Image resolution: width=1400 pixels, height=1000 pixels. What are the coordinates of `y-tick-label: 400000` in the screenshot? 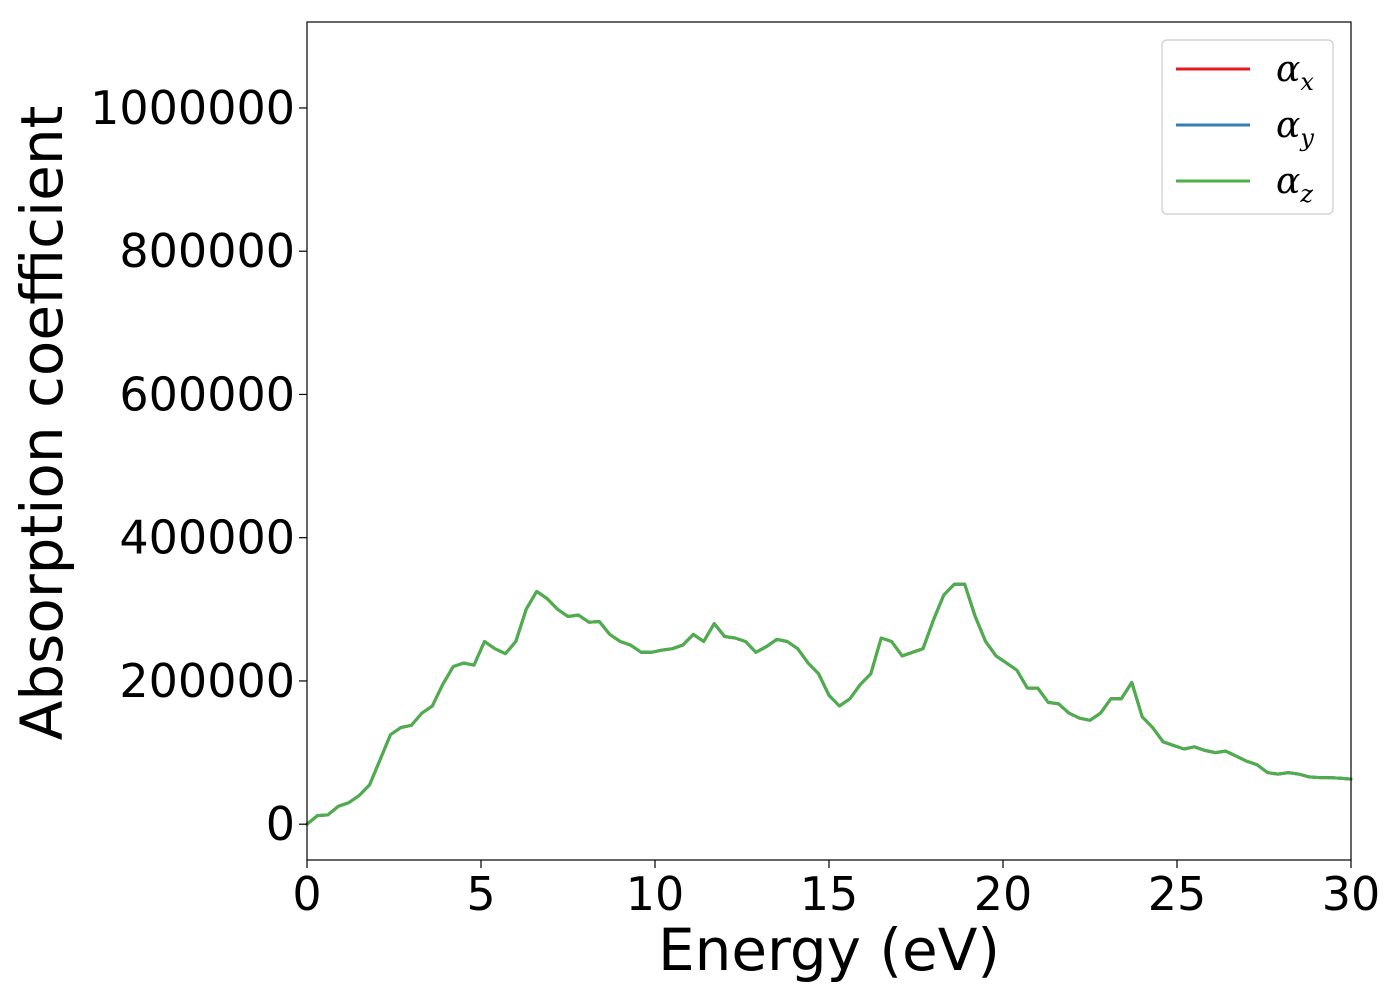 It's located at (207, 538).